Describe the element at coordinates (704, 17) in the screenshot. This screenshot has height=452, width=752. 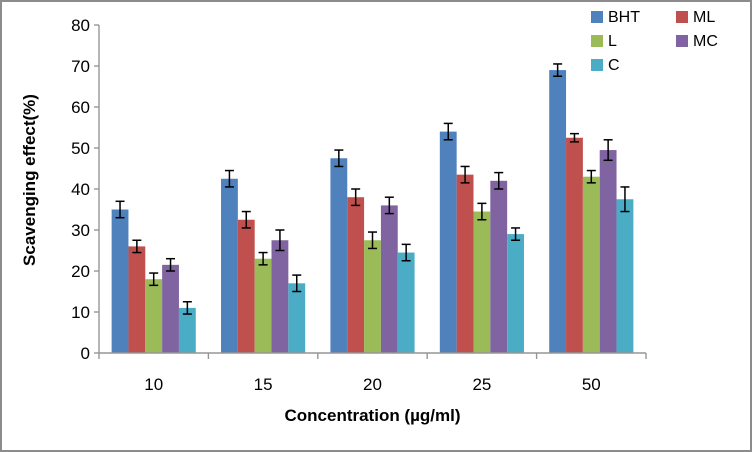
I see `legend-label-ML: ML` at that location.